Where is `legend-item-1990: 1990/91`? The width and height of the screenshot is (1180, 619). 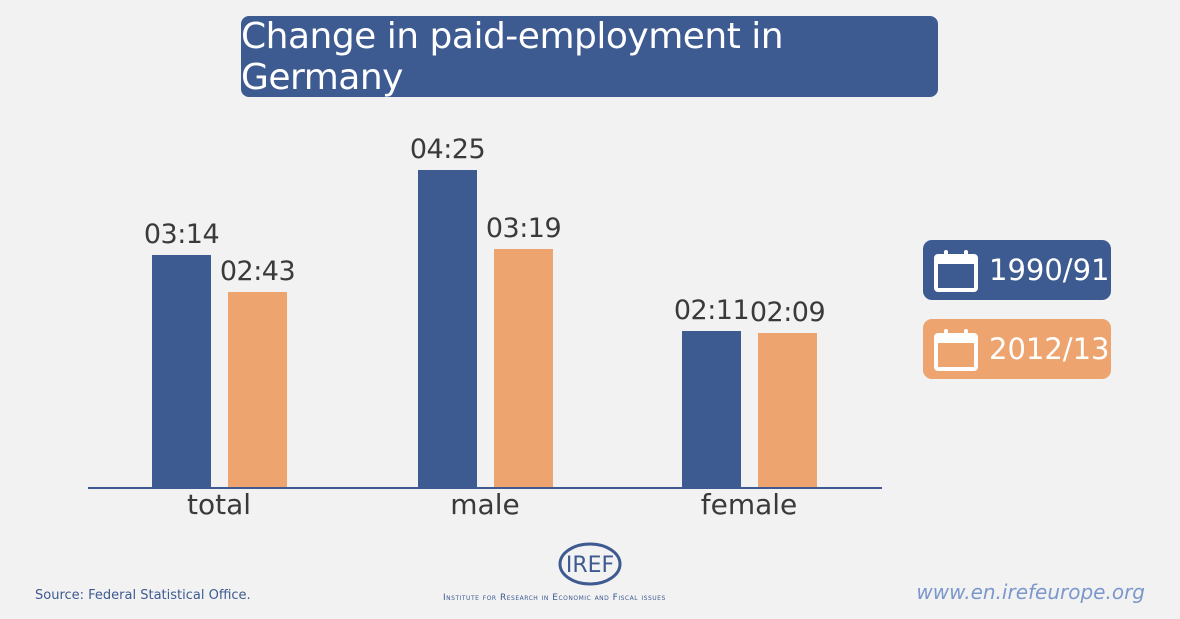 legend-item-1990: 1990/91 is located at coordinates (1017, 270).